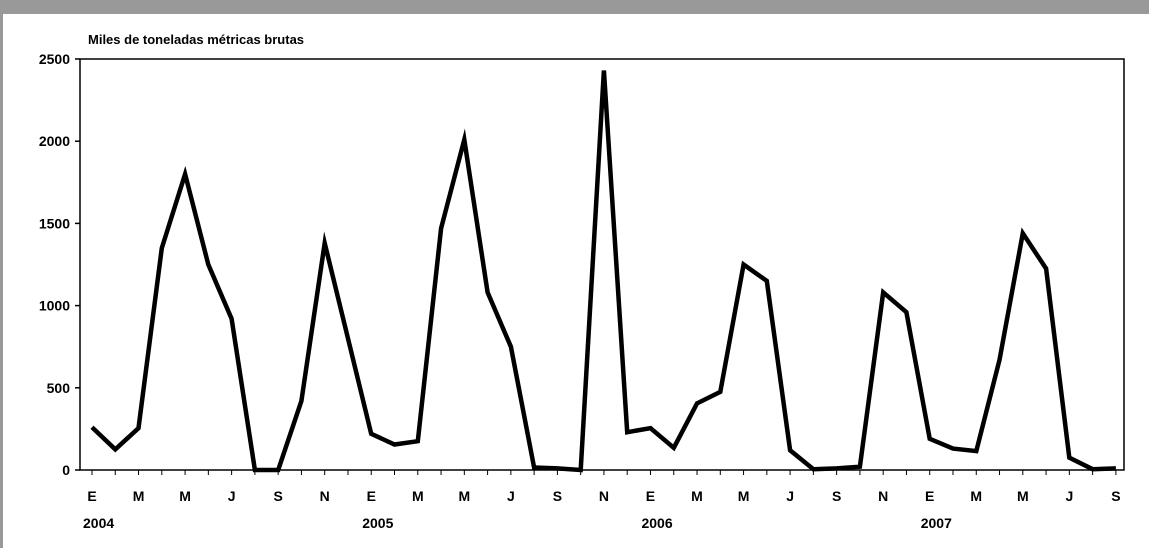  I want to click on year-label: 2005, so click(377, 523).